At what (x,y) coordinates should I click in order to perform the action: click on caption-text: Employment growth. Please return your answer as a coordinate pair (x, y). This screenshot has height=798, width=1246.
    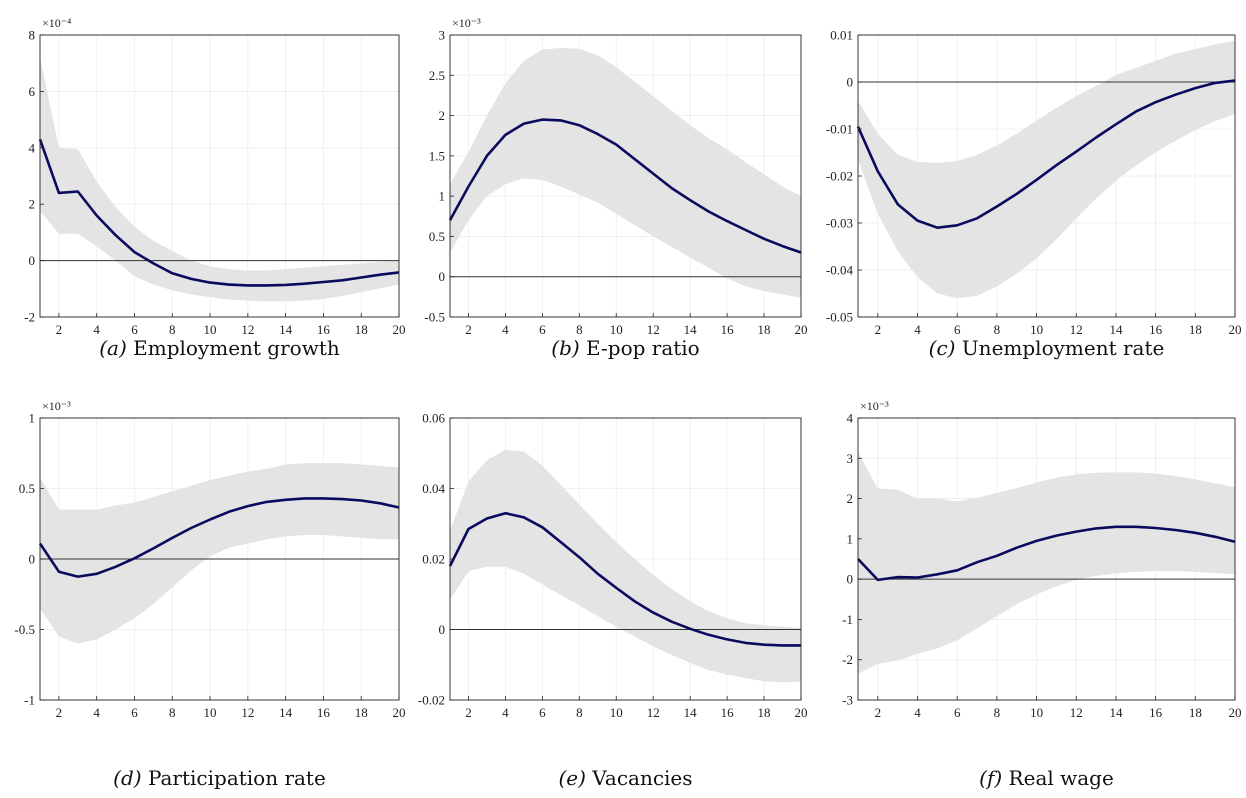
    Looking at the image, I should click on (236, 348).